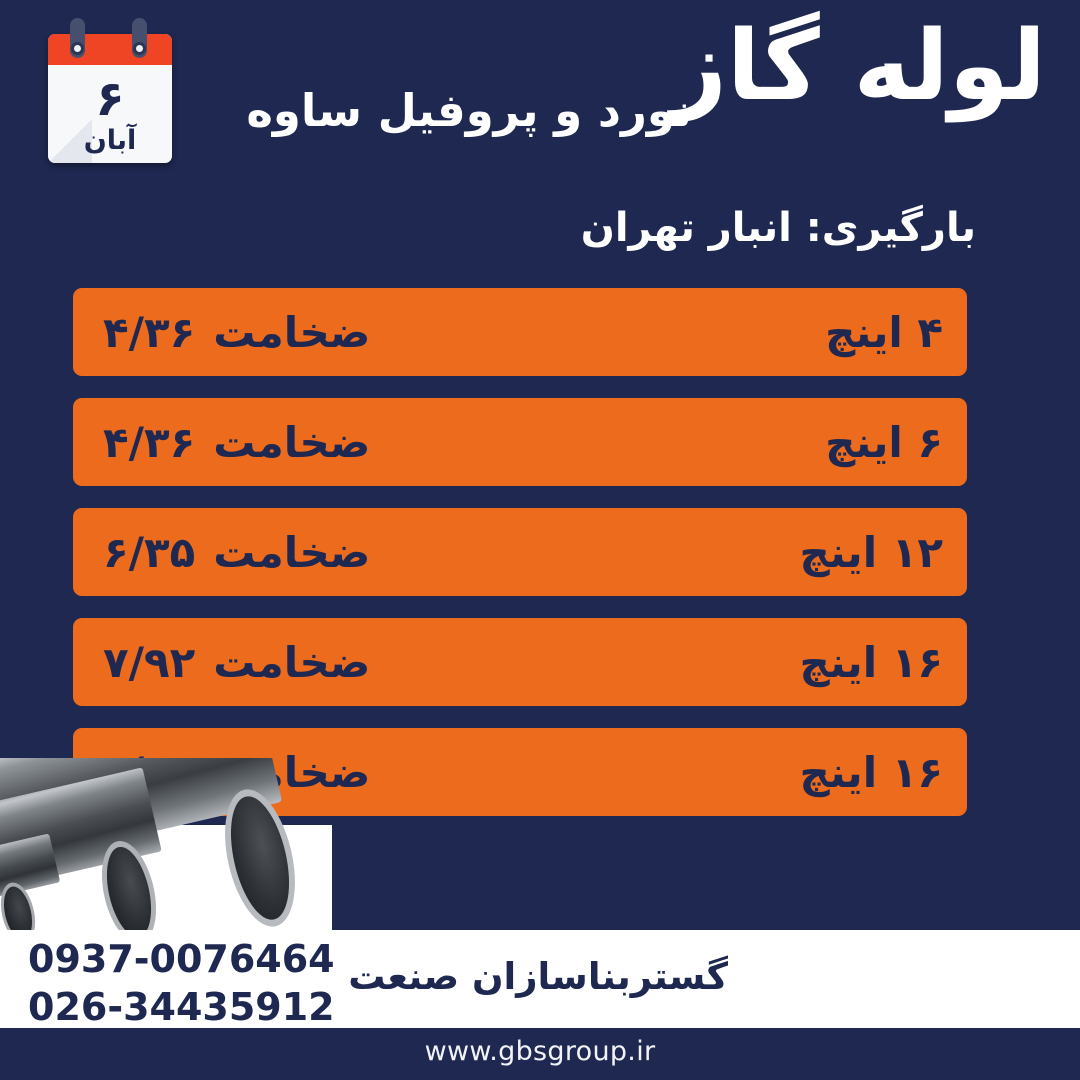 The image size is (1080, 1080). I want to click on company-name: گستربناسازان صنعت, so click(538, 976).